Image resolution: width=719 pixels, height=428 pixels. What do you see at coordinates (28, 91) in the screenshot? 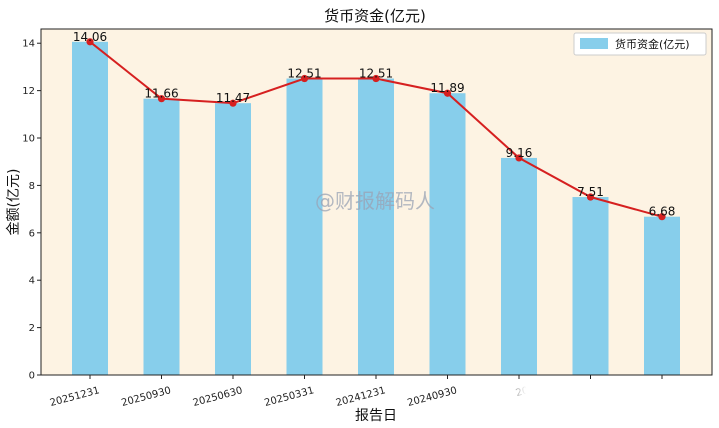
I see `y-tick-label: 12` at bounding box center [28, 91].